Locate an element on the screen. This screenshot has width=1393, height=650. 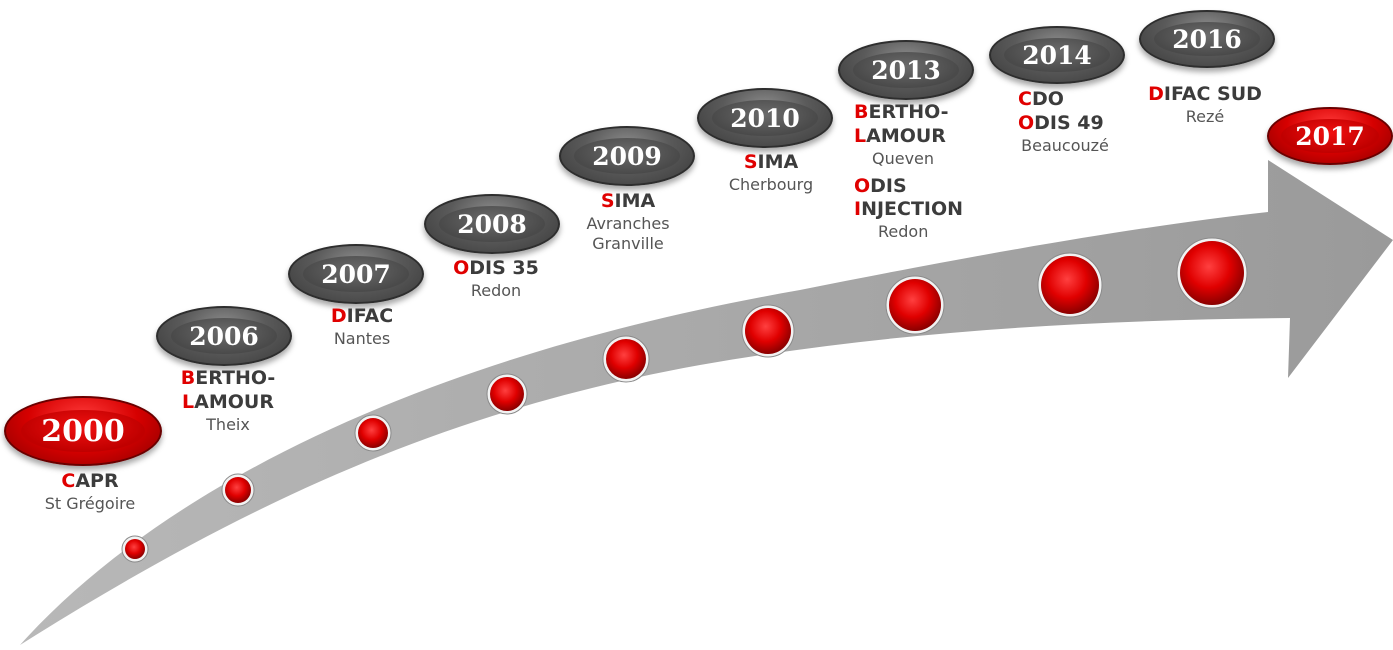
year-badge-2009: 2009 is located at coordinates (627, 156).